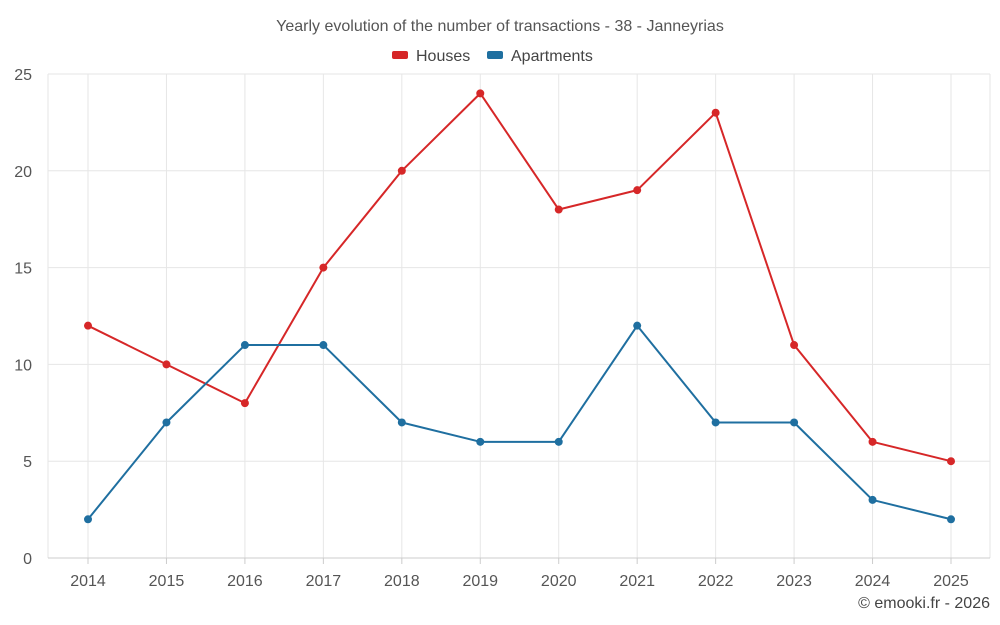 Image resolution: width=1000 pixels, height=625 pixels. Describe the element at coordinates (443, 56) in the screenshot. I see `legend-label-houses: Houses` at that location.